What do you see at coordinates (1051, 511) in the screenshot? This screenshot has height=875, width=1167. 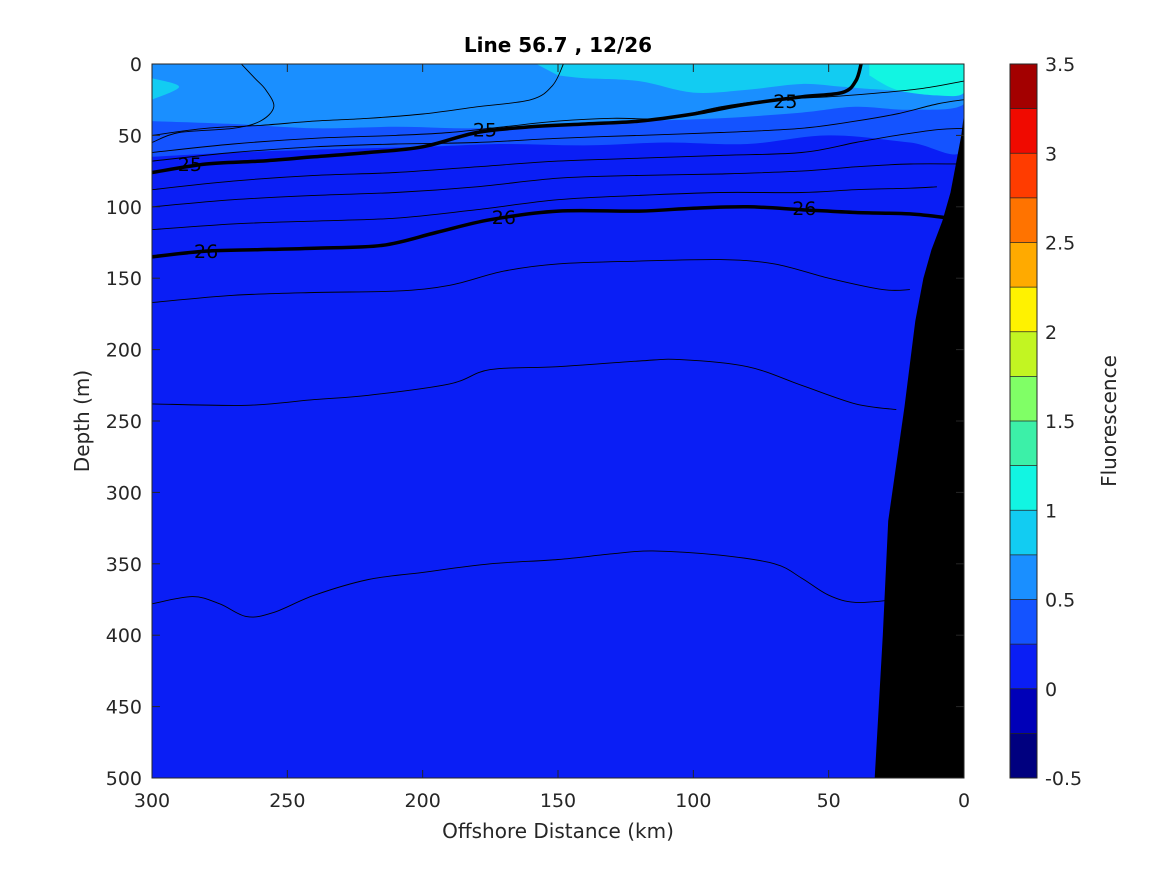 I see `colorbar-tick-label-5: 1` at bounding box center [1051, 511].